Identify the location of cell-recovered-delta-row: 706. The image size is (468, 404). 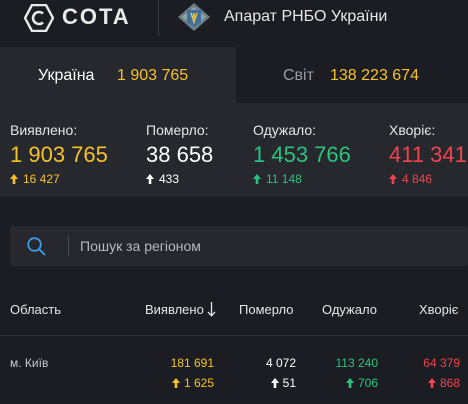
(357, 383).